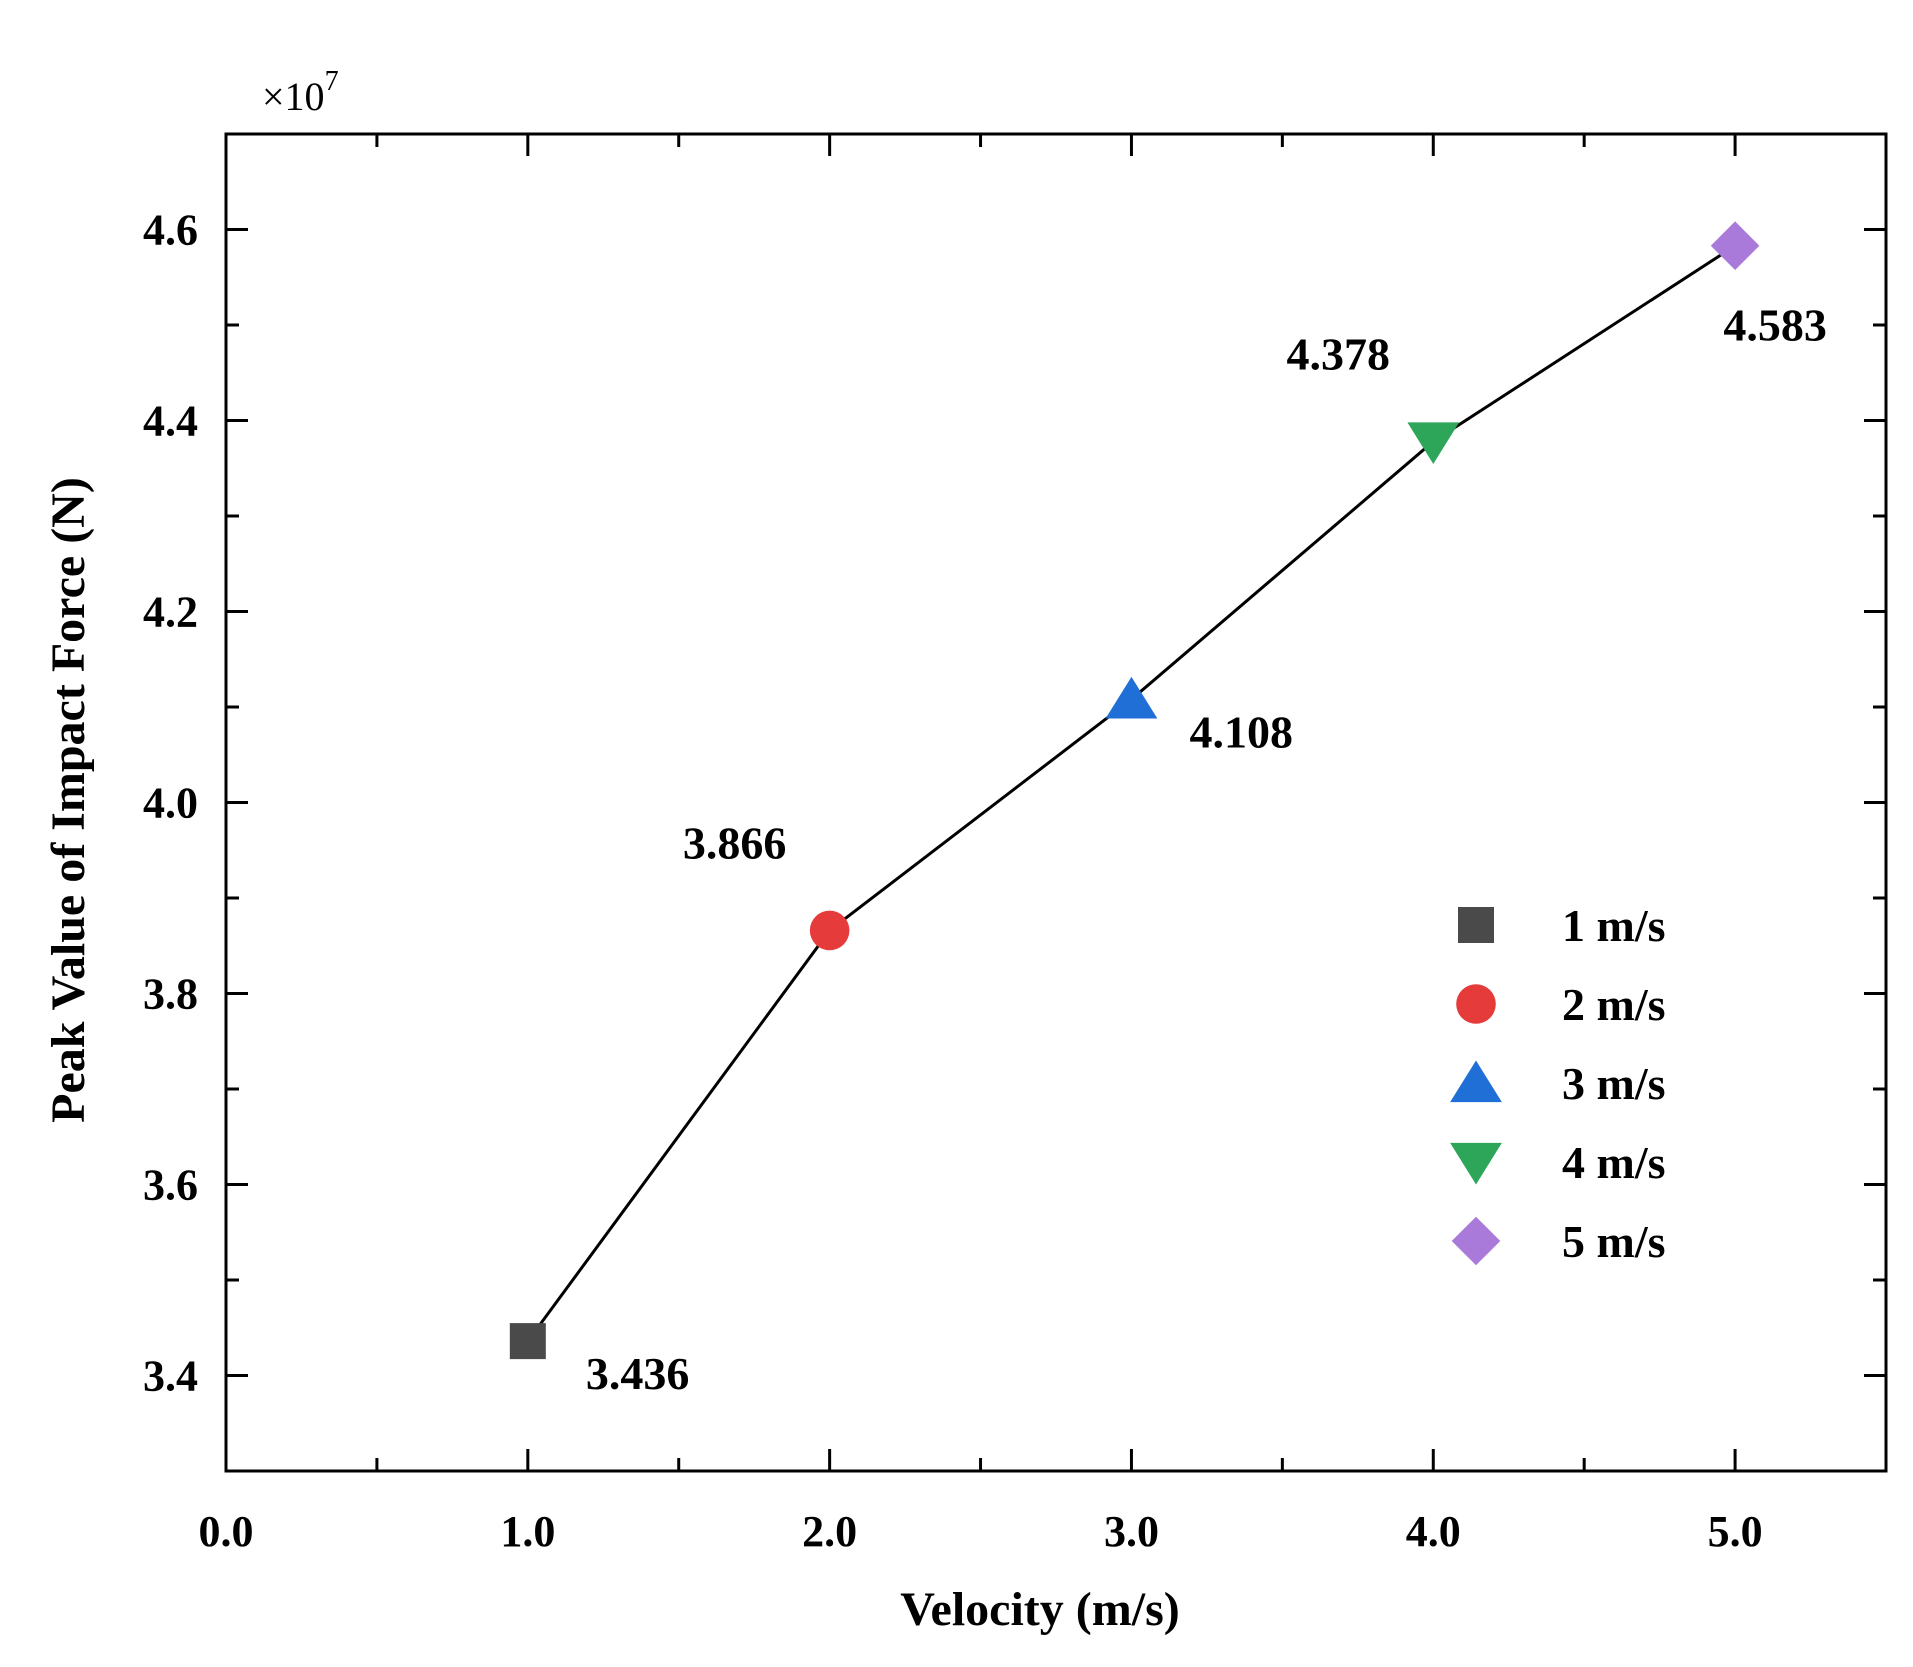  Describe the element at coordinates (1040, 1609) in the screenshot. I see `x-axis-title: Velocity (m/s)` at that location.